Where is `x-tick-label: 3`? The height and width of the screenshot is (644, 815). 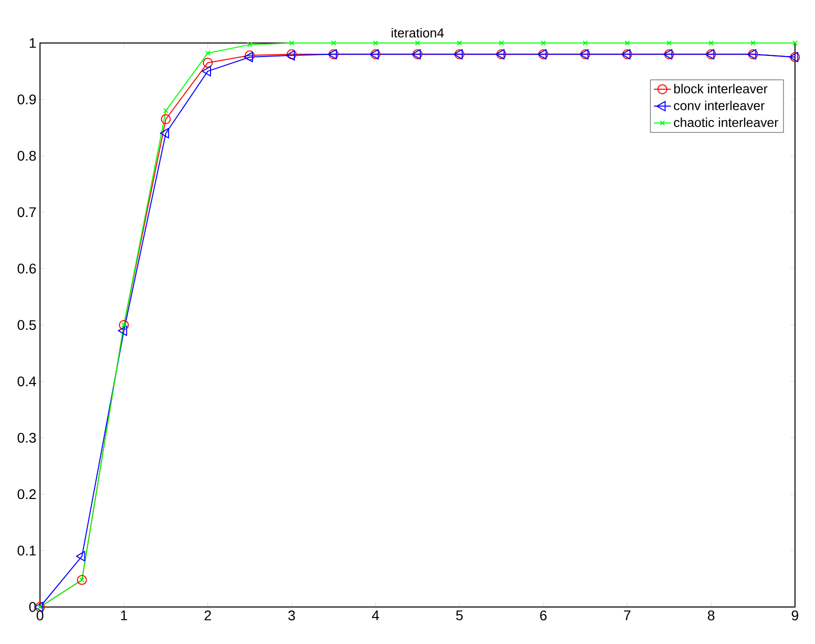
x-tick-label: 3 is located at coordinates (291, 615).